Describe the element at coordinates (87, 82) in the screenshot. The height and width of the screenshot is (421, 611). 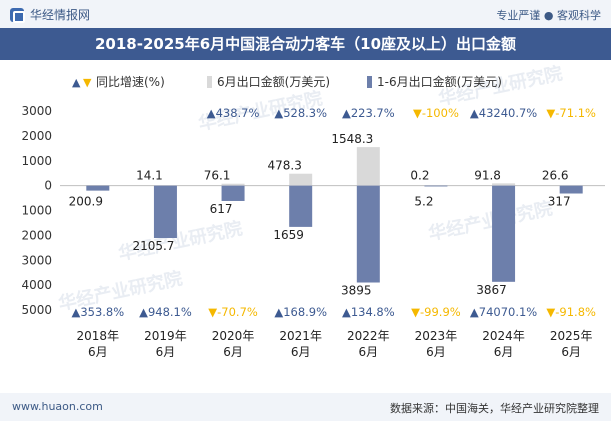
I see `legend-down-icon: ▼` at that location.